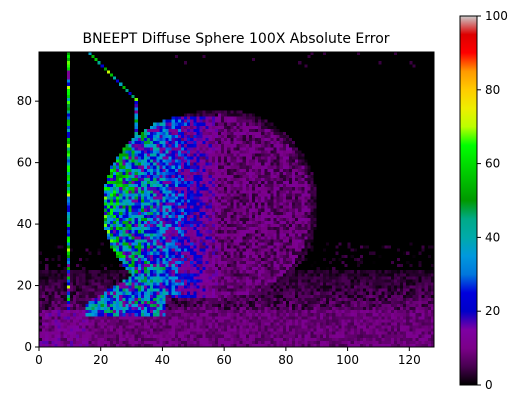  Describe the element at coordinates (28, 347) in the screenshot. I see `y-tick-label: 0` at that location.